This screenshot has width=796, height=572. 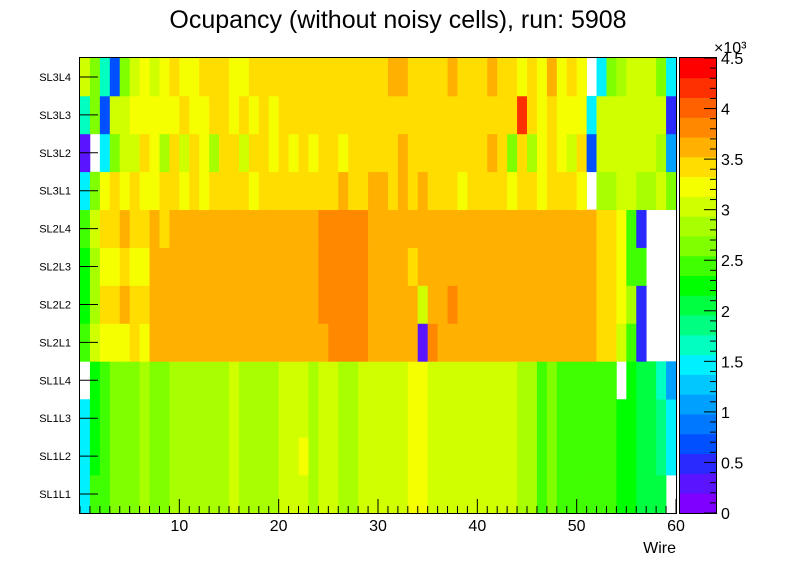 I want to click on color-scale-bar: 0 0.5 1 1.5 2 2.5 3 3.5 4 4.5, so click(x=711, y=287).